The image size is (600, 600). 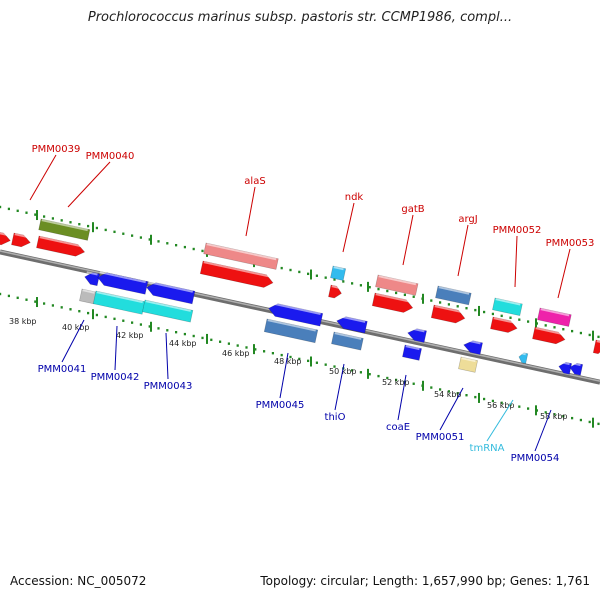 What do you see at coordinates (397, 285) in the screenshot?
I see `gene-feature-gatb` at bounding box center [397, 285].